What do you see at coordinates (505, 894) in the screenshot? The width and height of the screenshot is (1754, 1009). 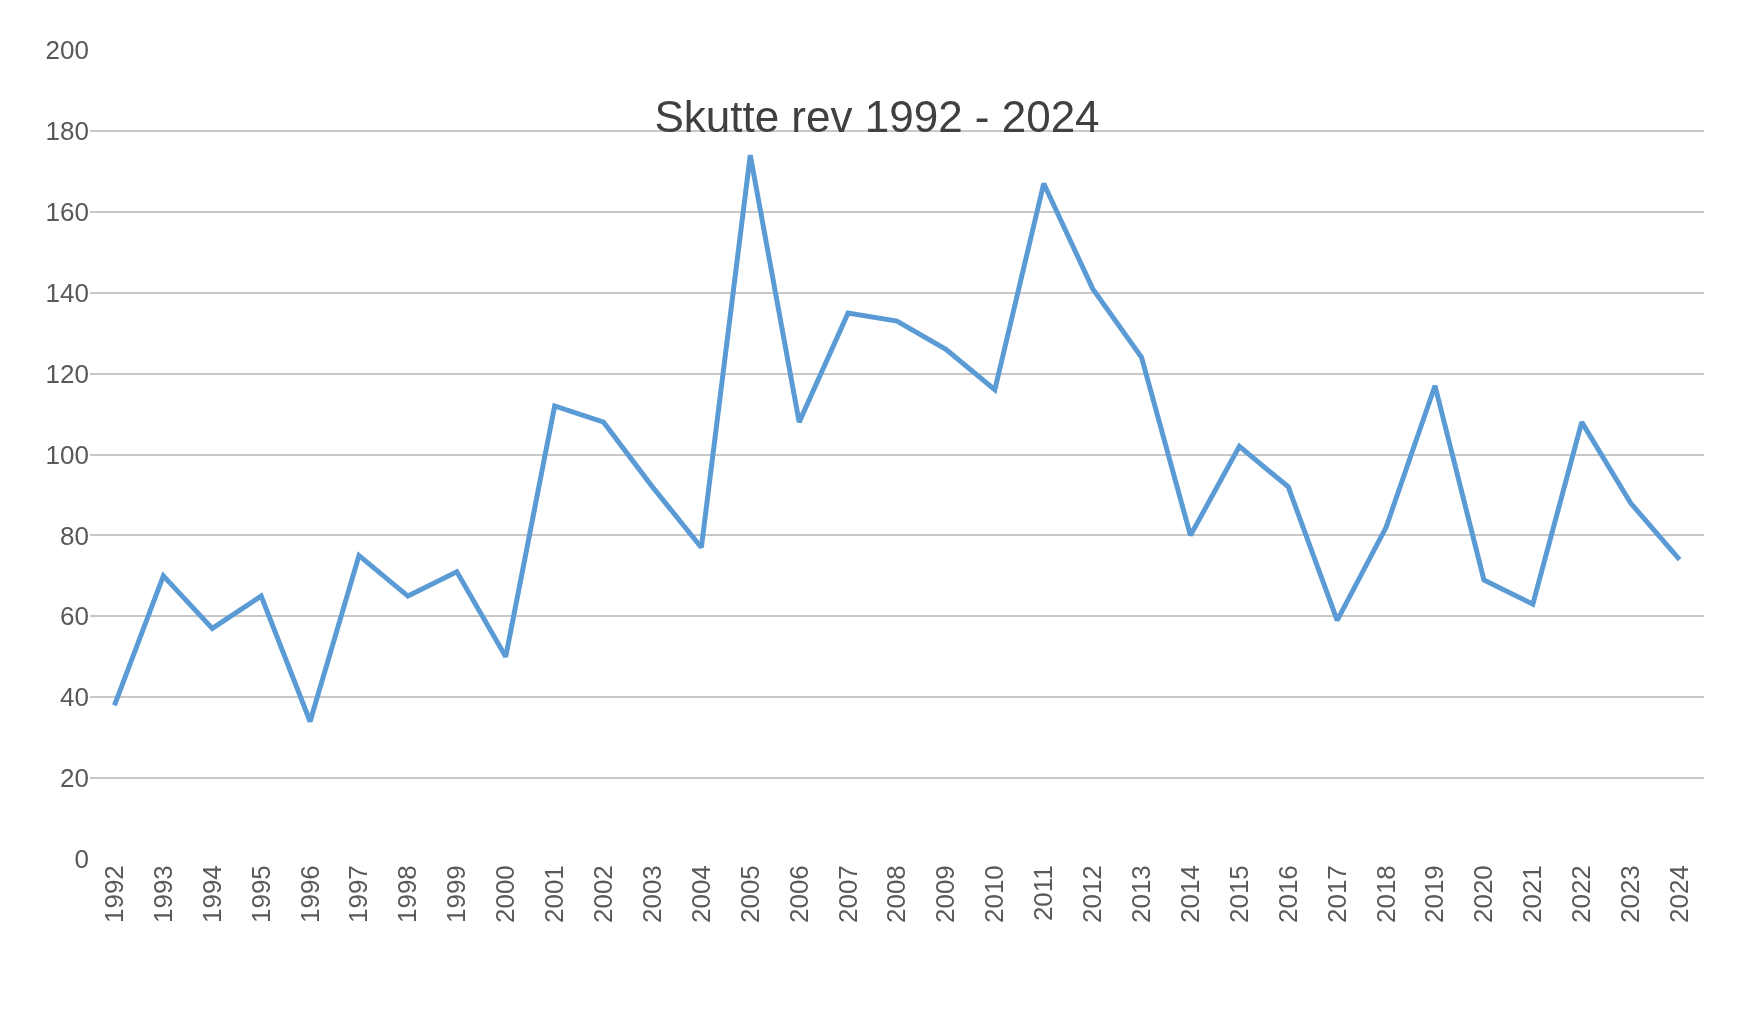 I see `x-tick-label: 2000` at bounding box center [505, 894].